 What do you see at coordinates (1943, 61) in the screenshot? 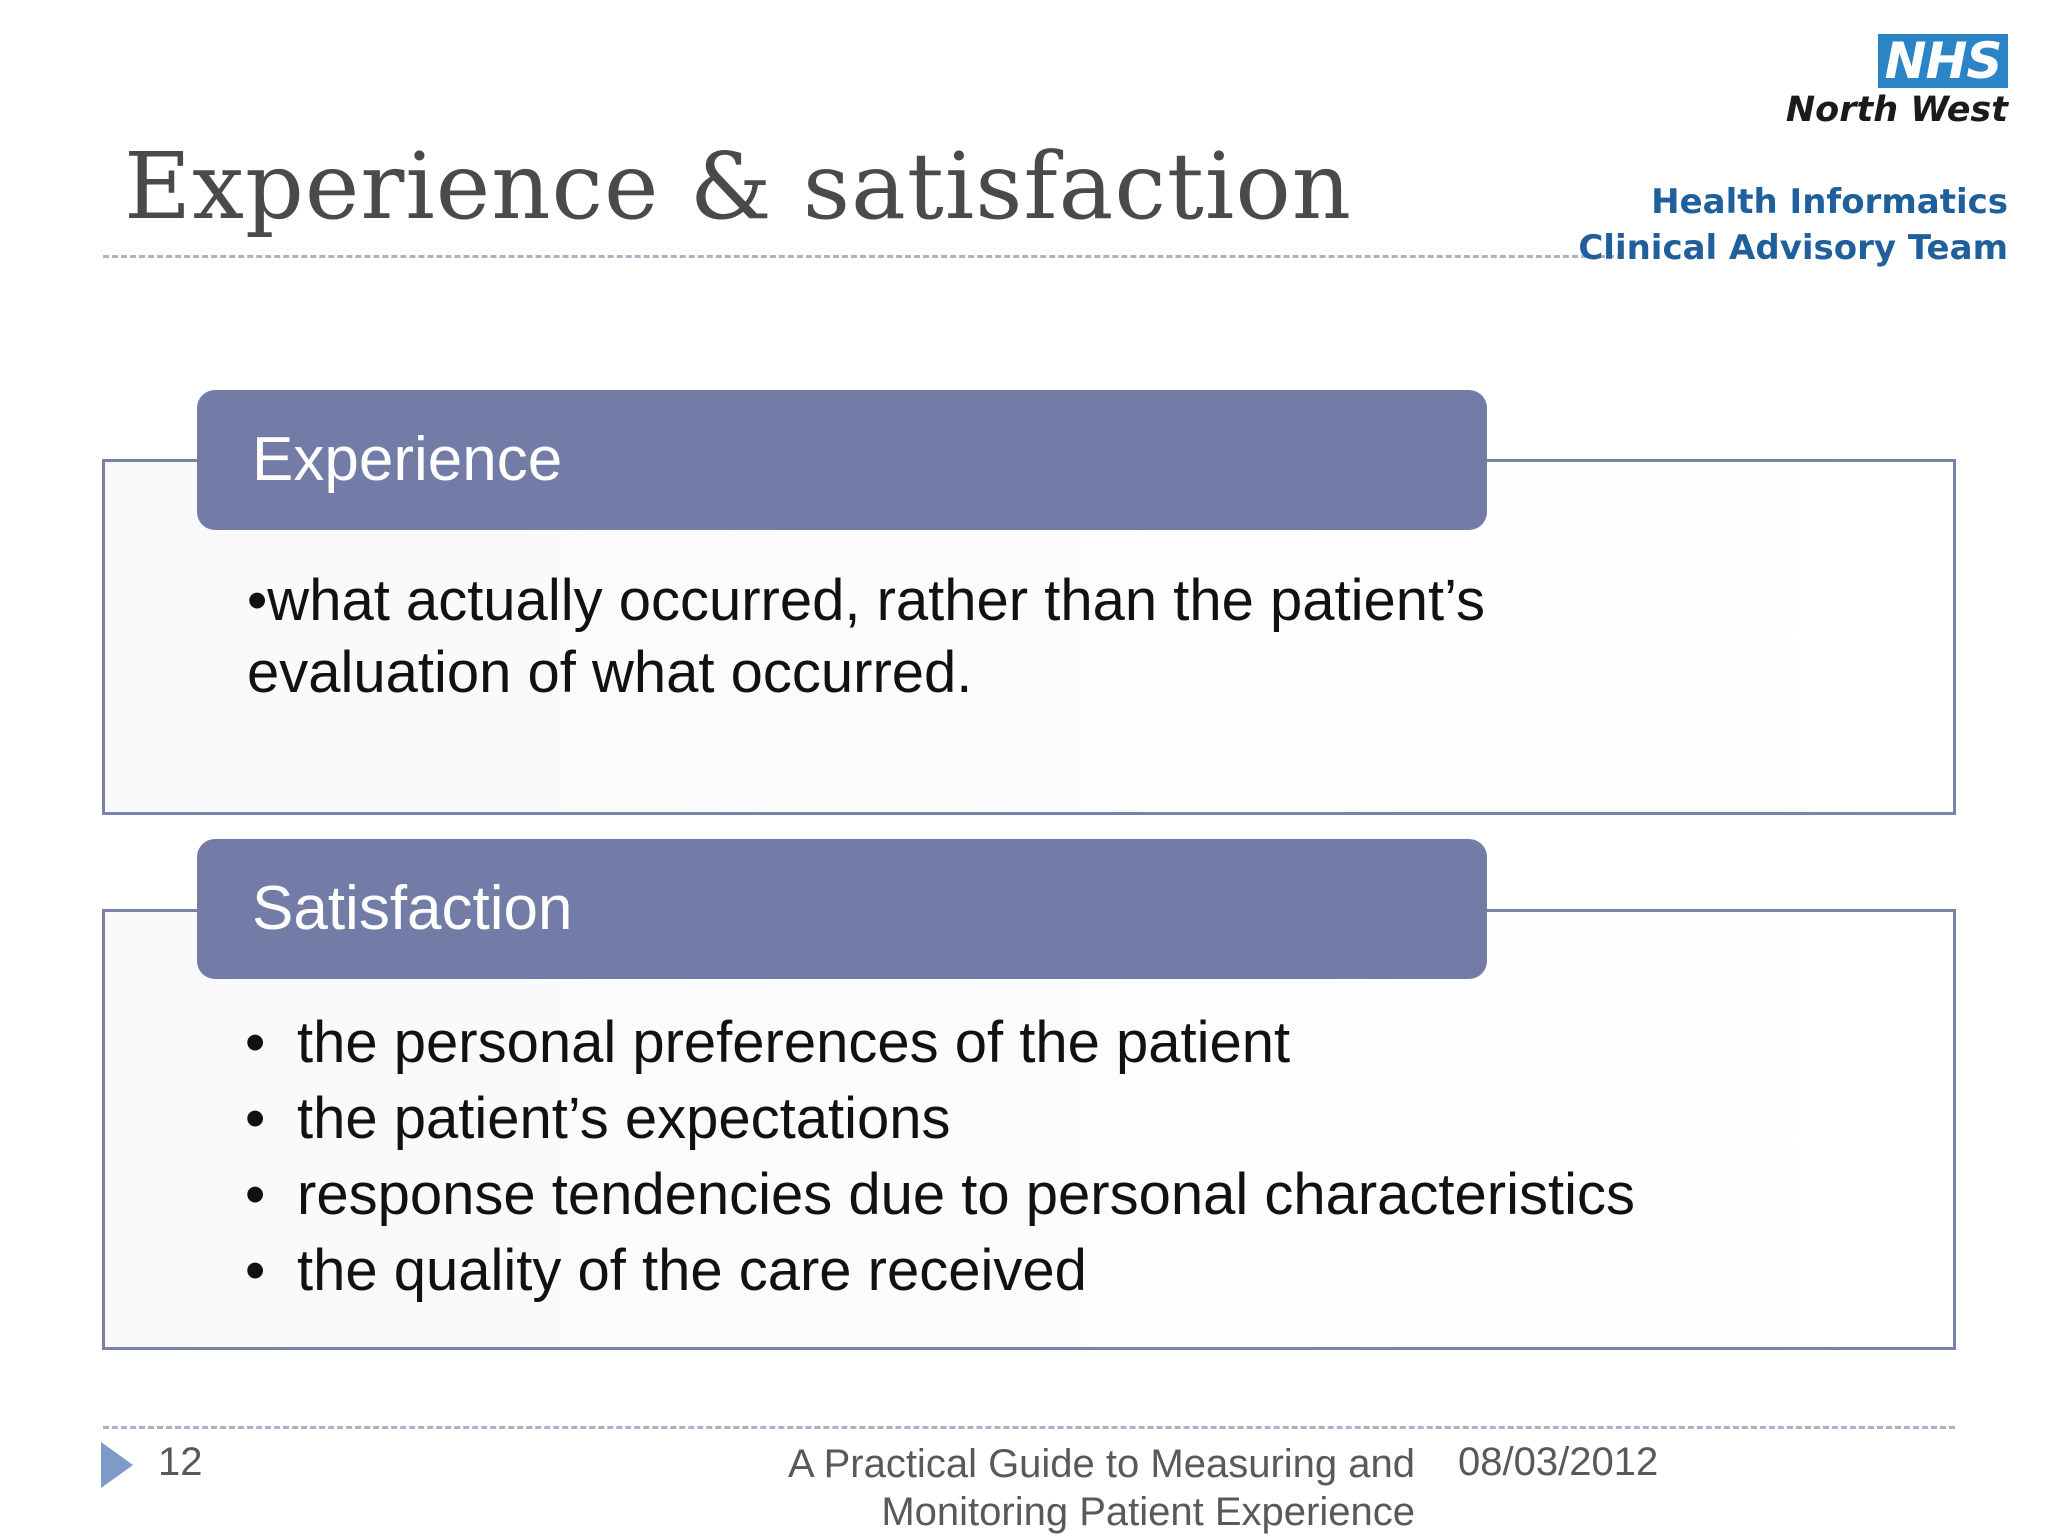
I see `nhs-logo: NHS` at bounding box center [1943, 61].